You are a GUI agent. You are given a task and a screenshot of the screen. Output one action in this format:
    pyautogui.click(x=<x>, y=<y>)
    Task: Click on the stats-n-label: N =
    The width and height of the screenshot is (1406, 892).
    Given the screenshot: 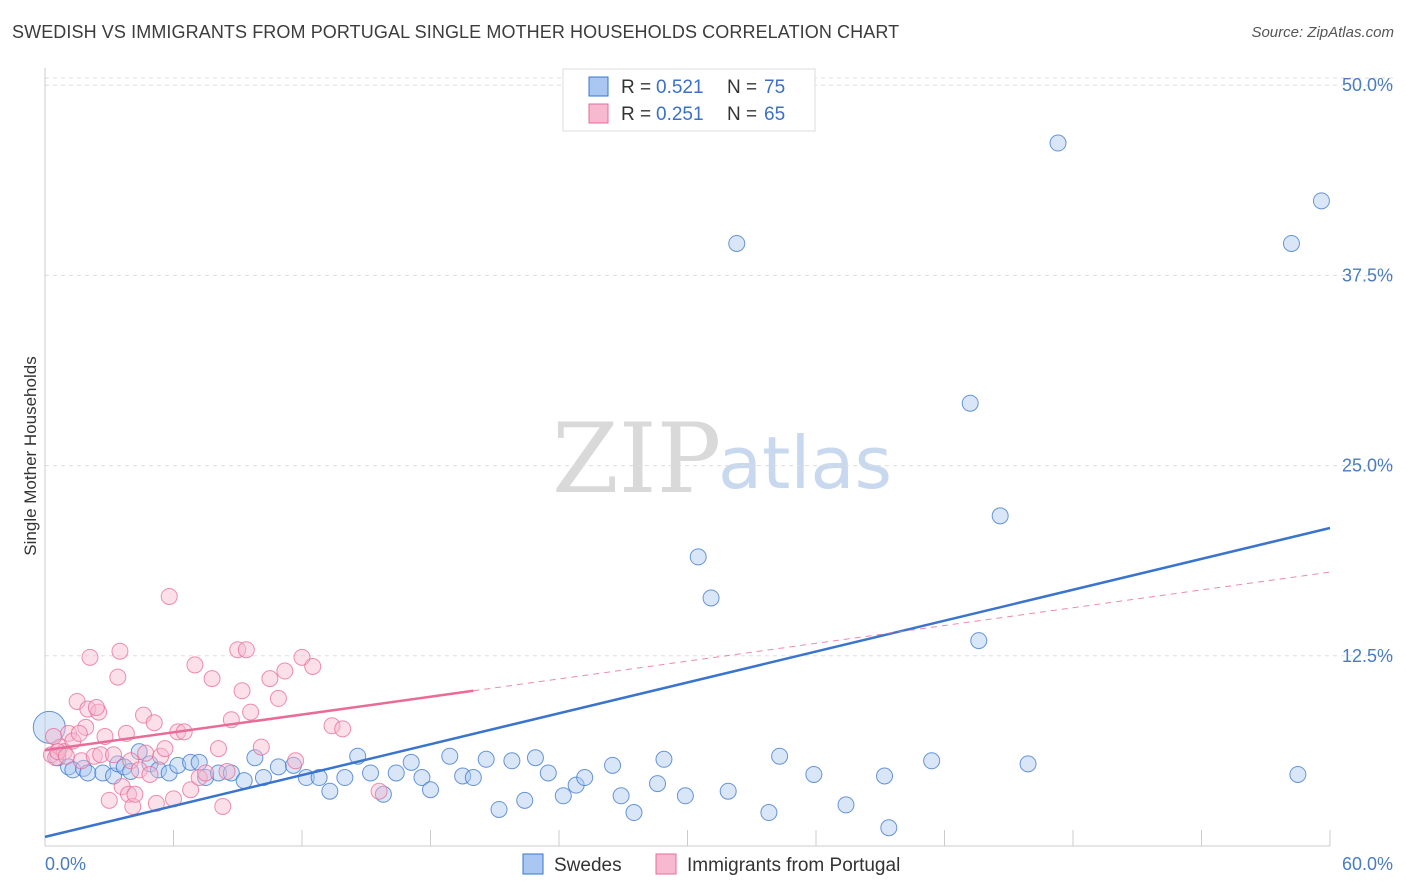 What is the action you would take?
    pyautogui.click(x=742, y=87)
    